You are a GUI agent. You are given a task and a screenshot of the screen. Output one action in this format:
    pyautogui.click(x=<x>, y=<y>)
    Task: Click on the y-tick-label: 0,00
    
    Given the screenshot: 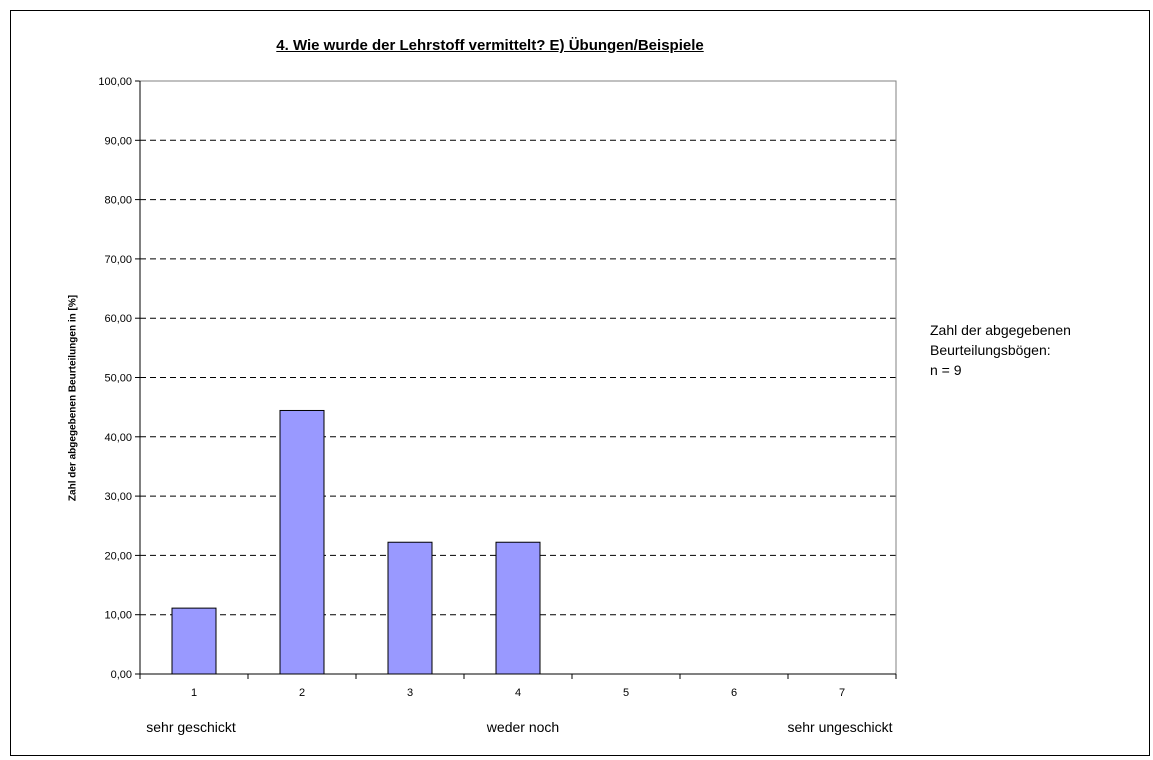 What is the action you would take?
    pyautogui.click(x=121, y=675)
    